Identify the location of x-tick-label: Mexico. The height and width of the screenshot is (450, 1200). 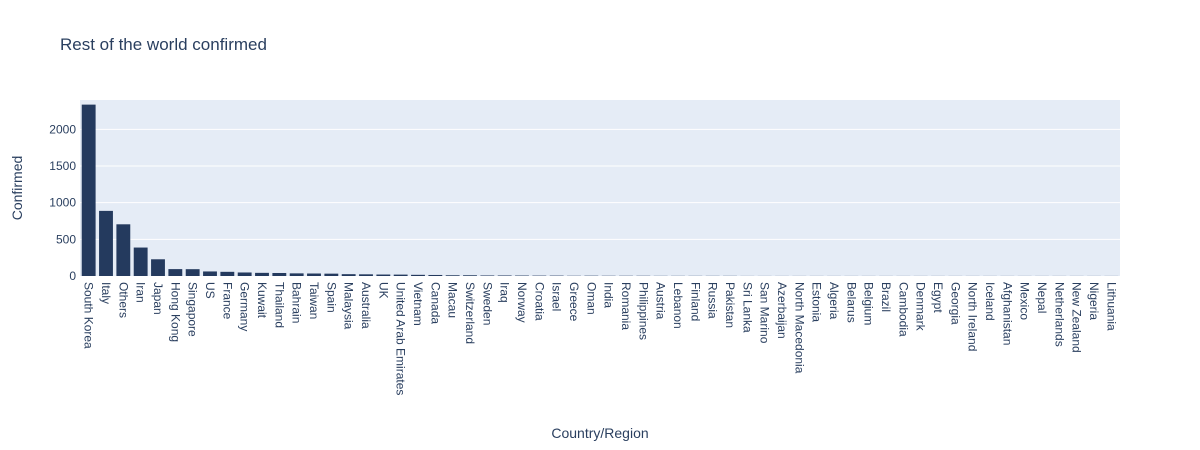
(1025, 301).